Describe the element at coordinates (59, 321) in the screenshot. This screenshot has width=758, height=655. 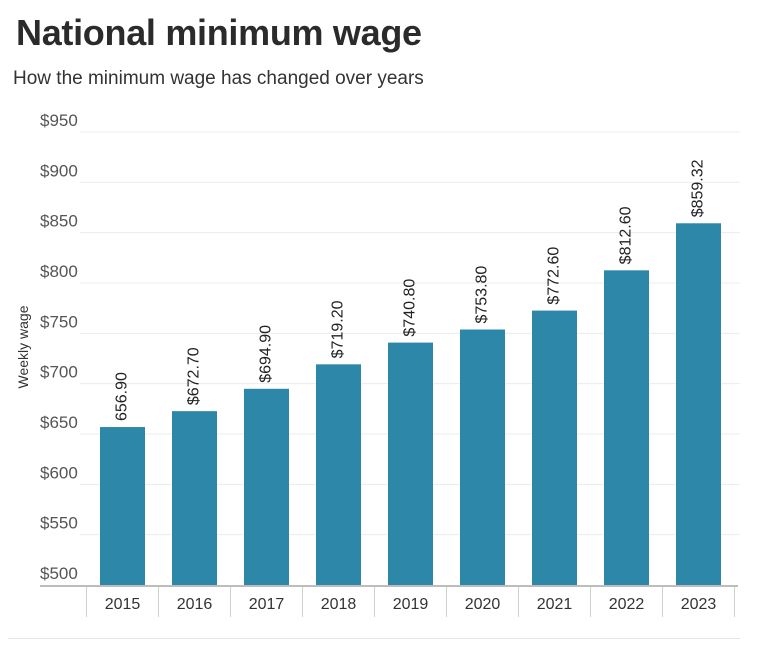
I see `y-tick-label: $750` at that location.